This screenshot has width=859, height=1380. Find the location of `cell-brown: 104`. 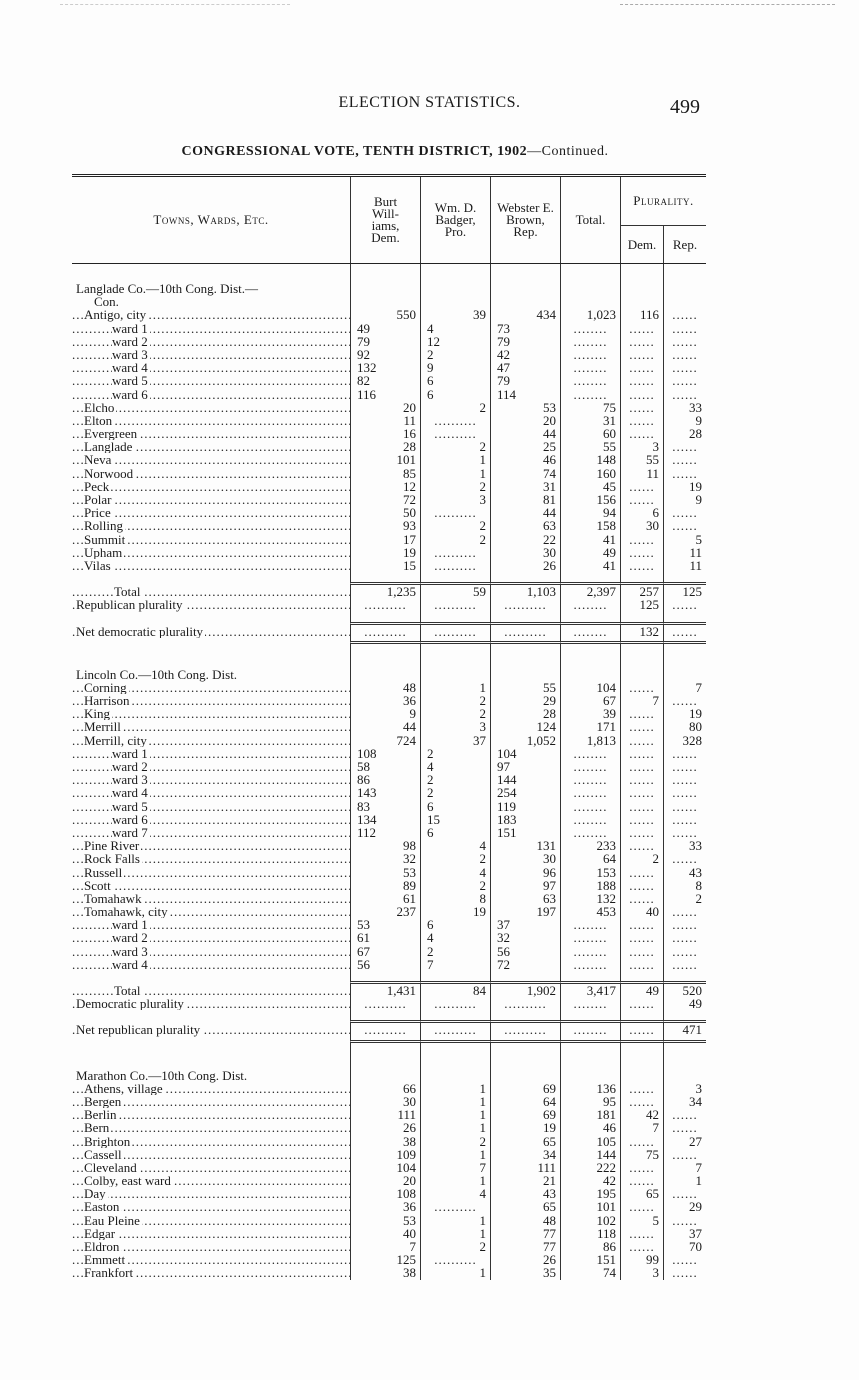

cell-brown: 104 is located at coordinates (525, 753).